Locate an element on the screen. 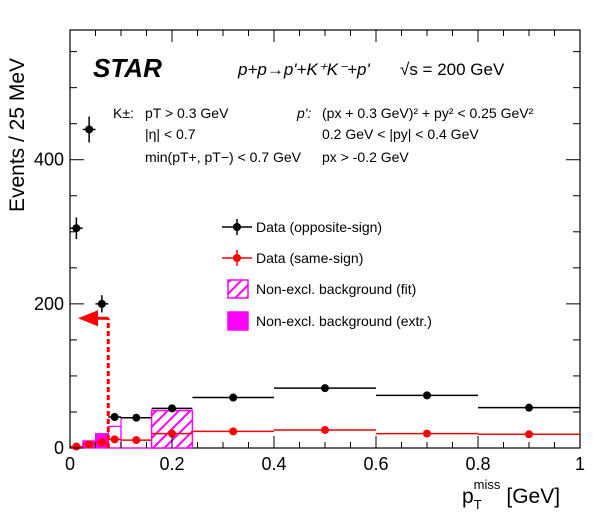 Image resolution: width=600 pixels, height=516 pixels. legend-entry-same-sign: Data (same-sign) is located at coordinates (292, 258).